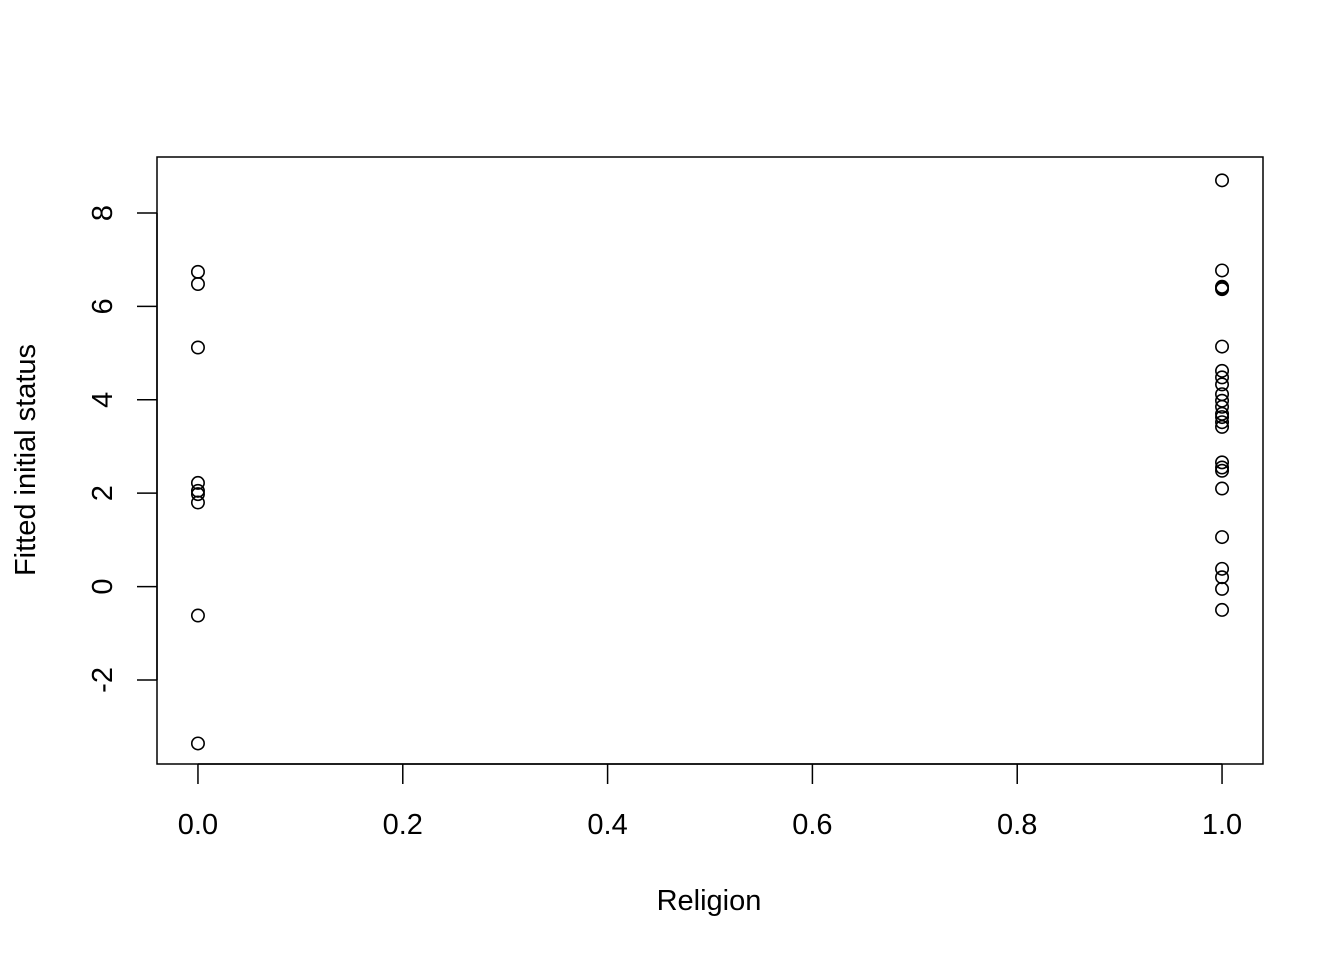 This screenshot has width=1344, height=960. I want to click on y-tick-label: -2, so click(103, 680).